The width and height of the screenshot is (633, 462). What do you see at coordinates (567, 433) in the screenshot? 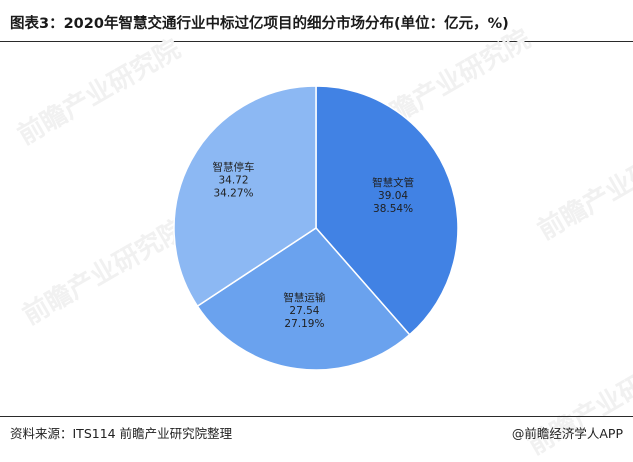
I see `brand-credit: @前瞻经济学人APP` at bounding box center [567, 433].